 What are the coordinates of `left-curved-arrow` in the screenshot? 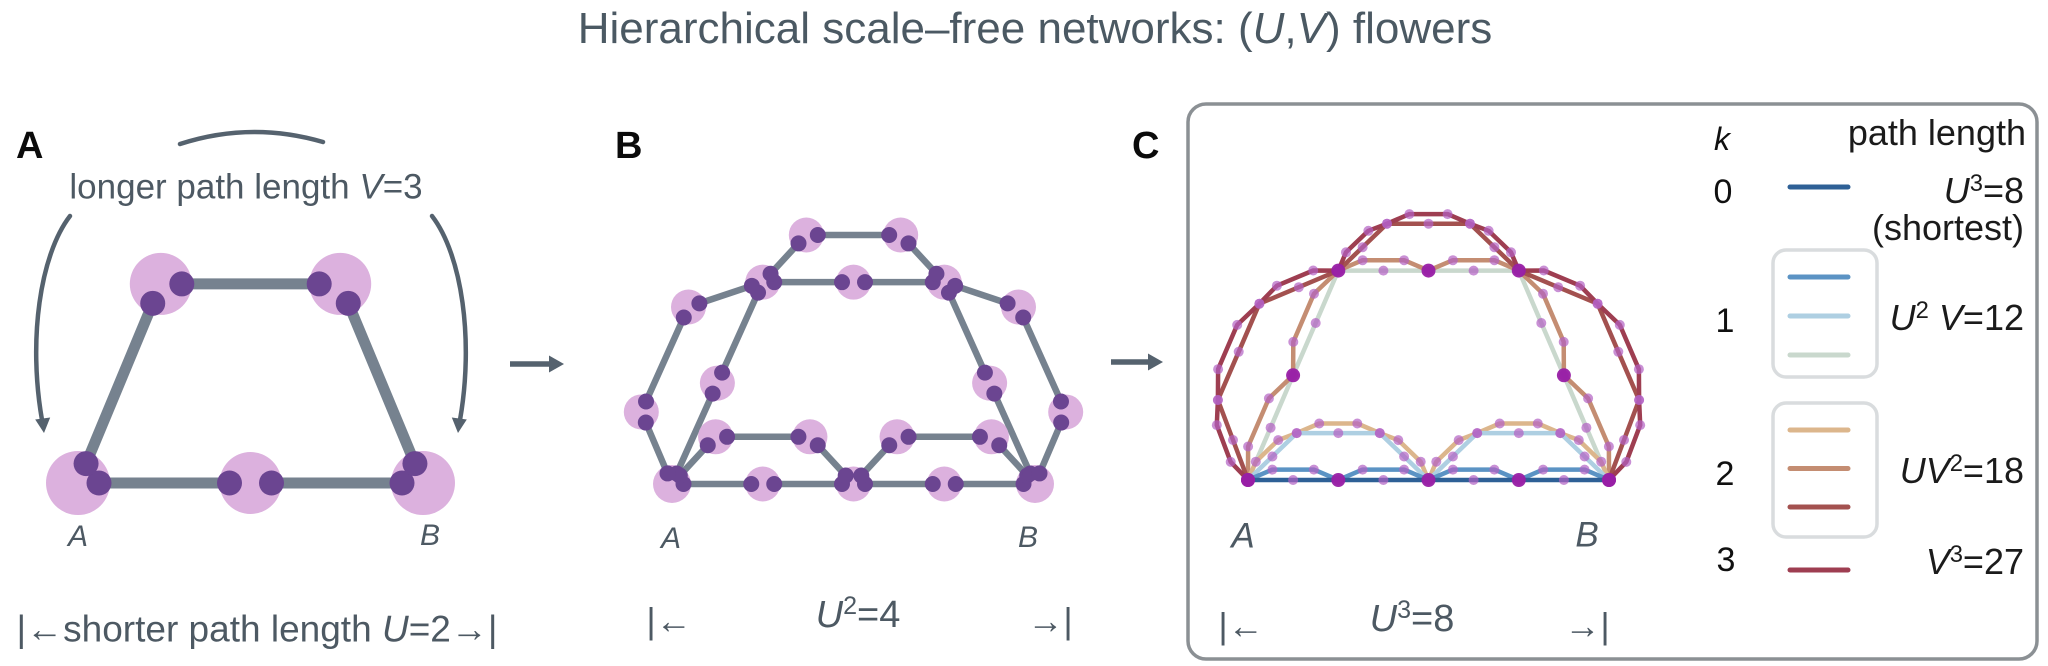 It's located at (53, 318).